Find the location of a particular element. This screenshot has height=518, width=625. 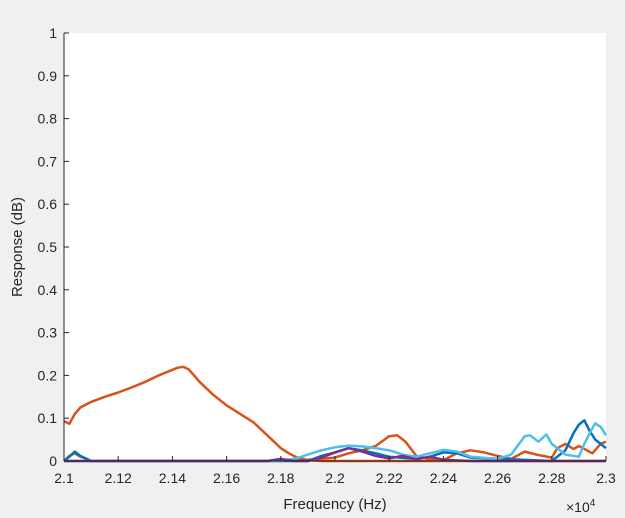

x-tick-label: 2.1 is located at coordinates (64, 478).